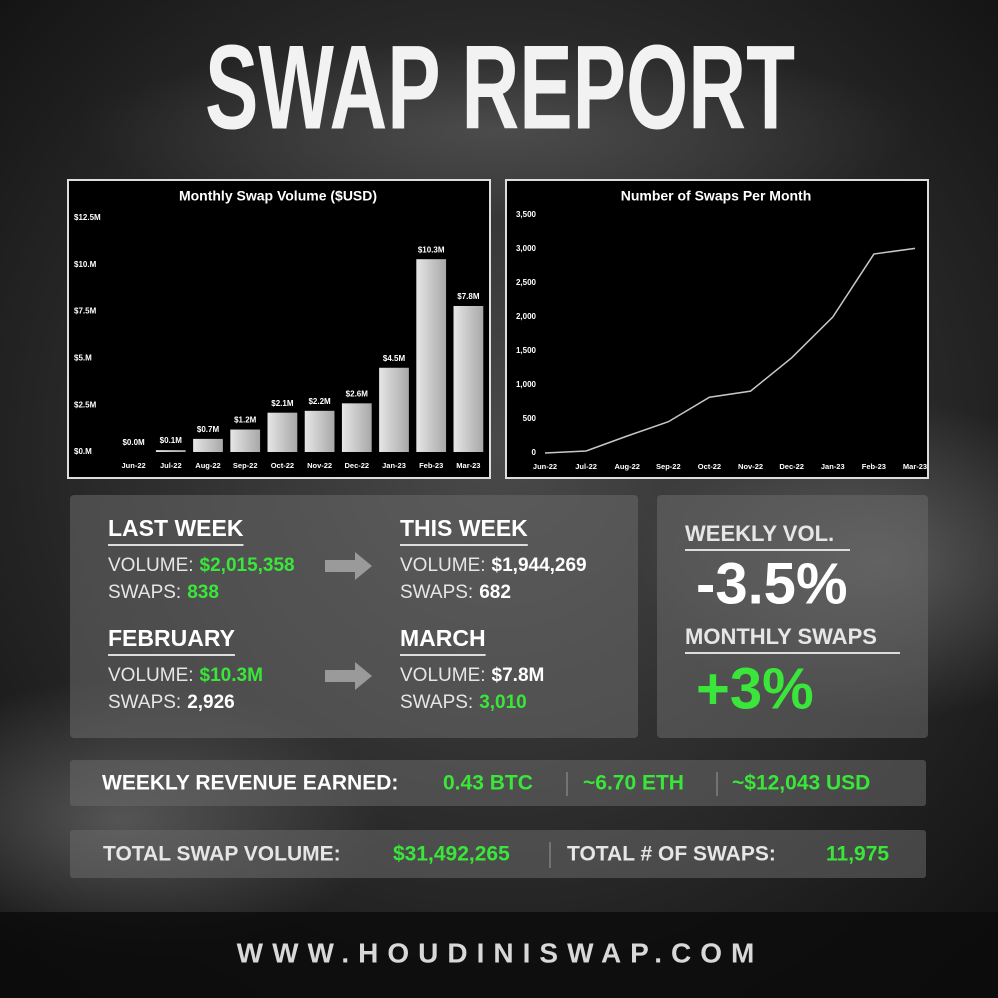  What do you see at coordinates (83, 358) in the screenshot?
I see `y-tick-label: $5.M` at bounding box center [83, 358].